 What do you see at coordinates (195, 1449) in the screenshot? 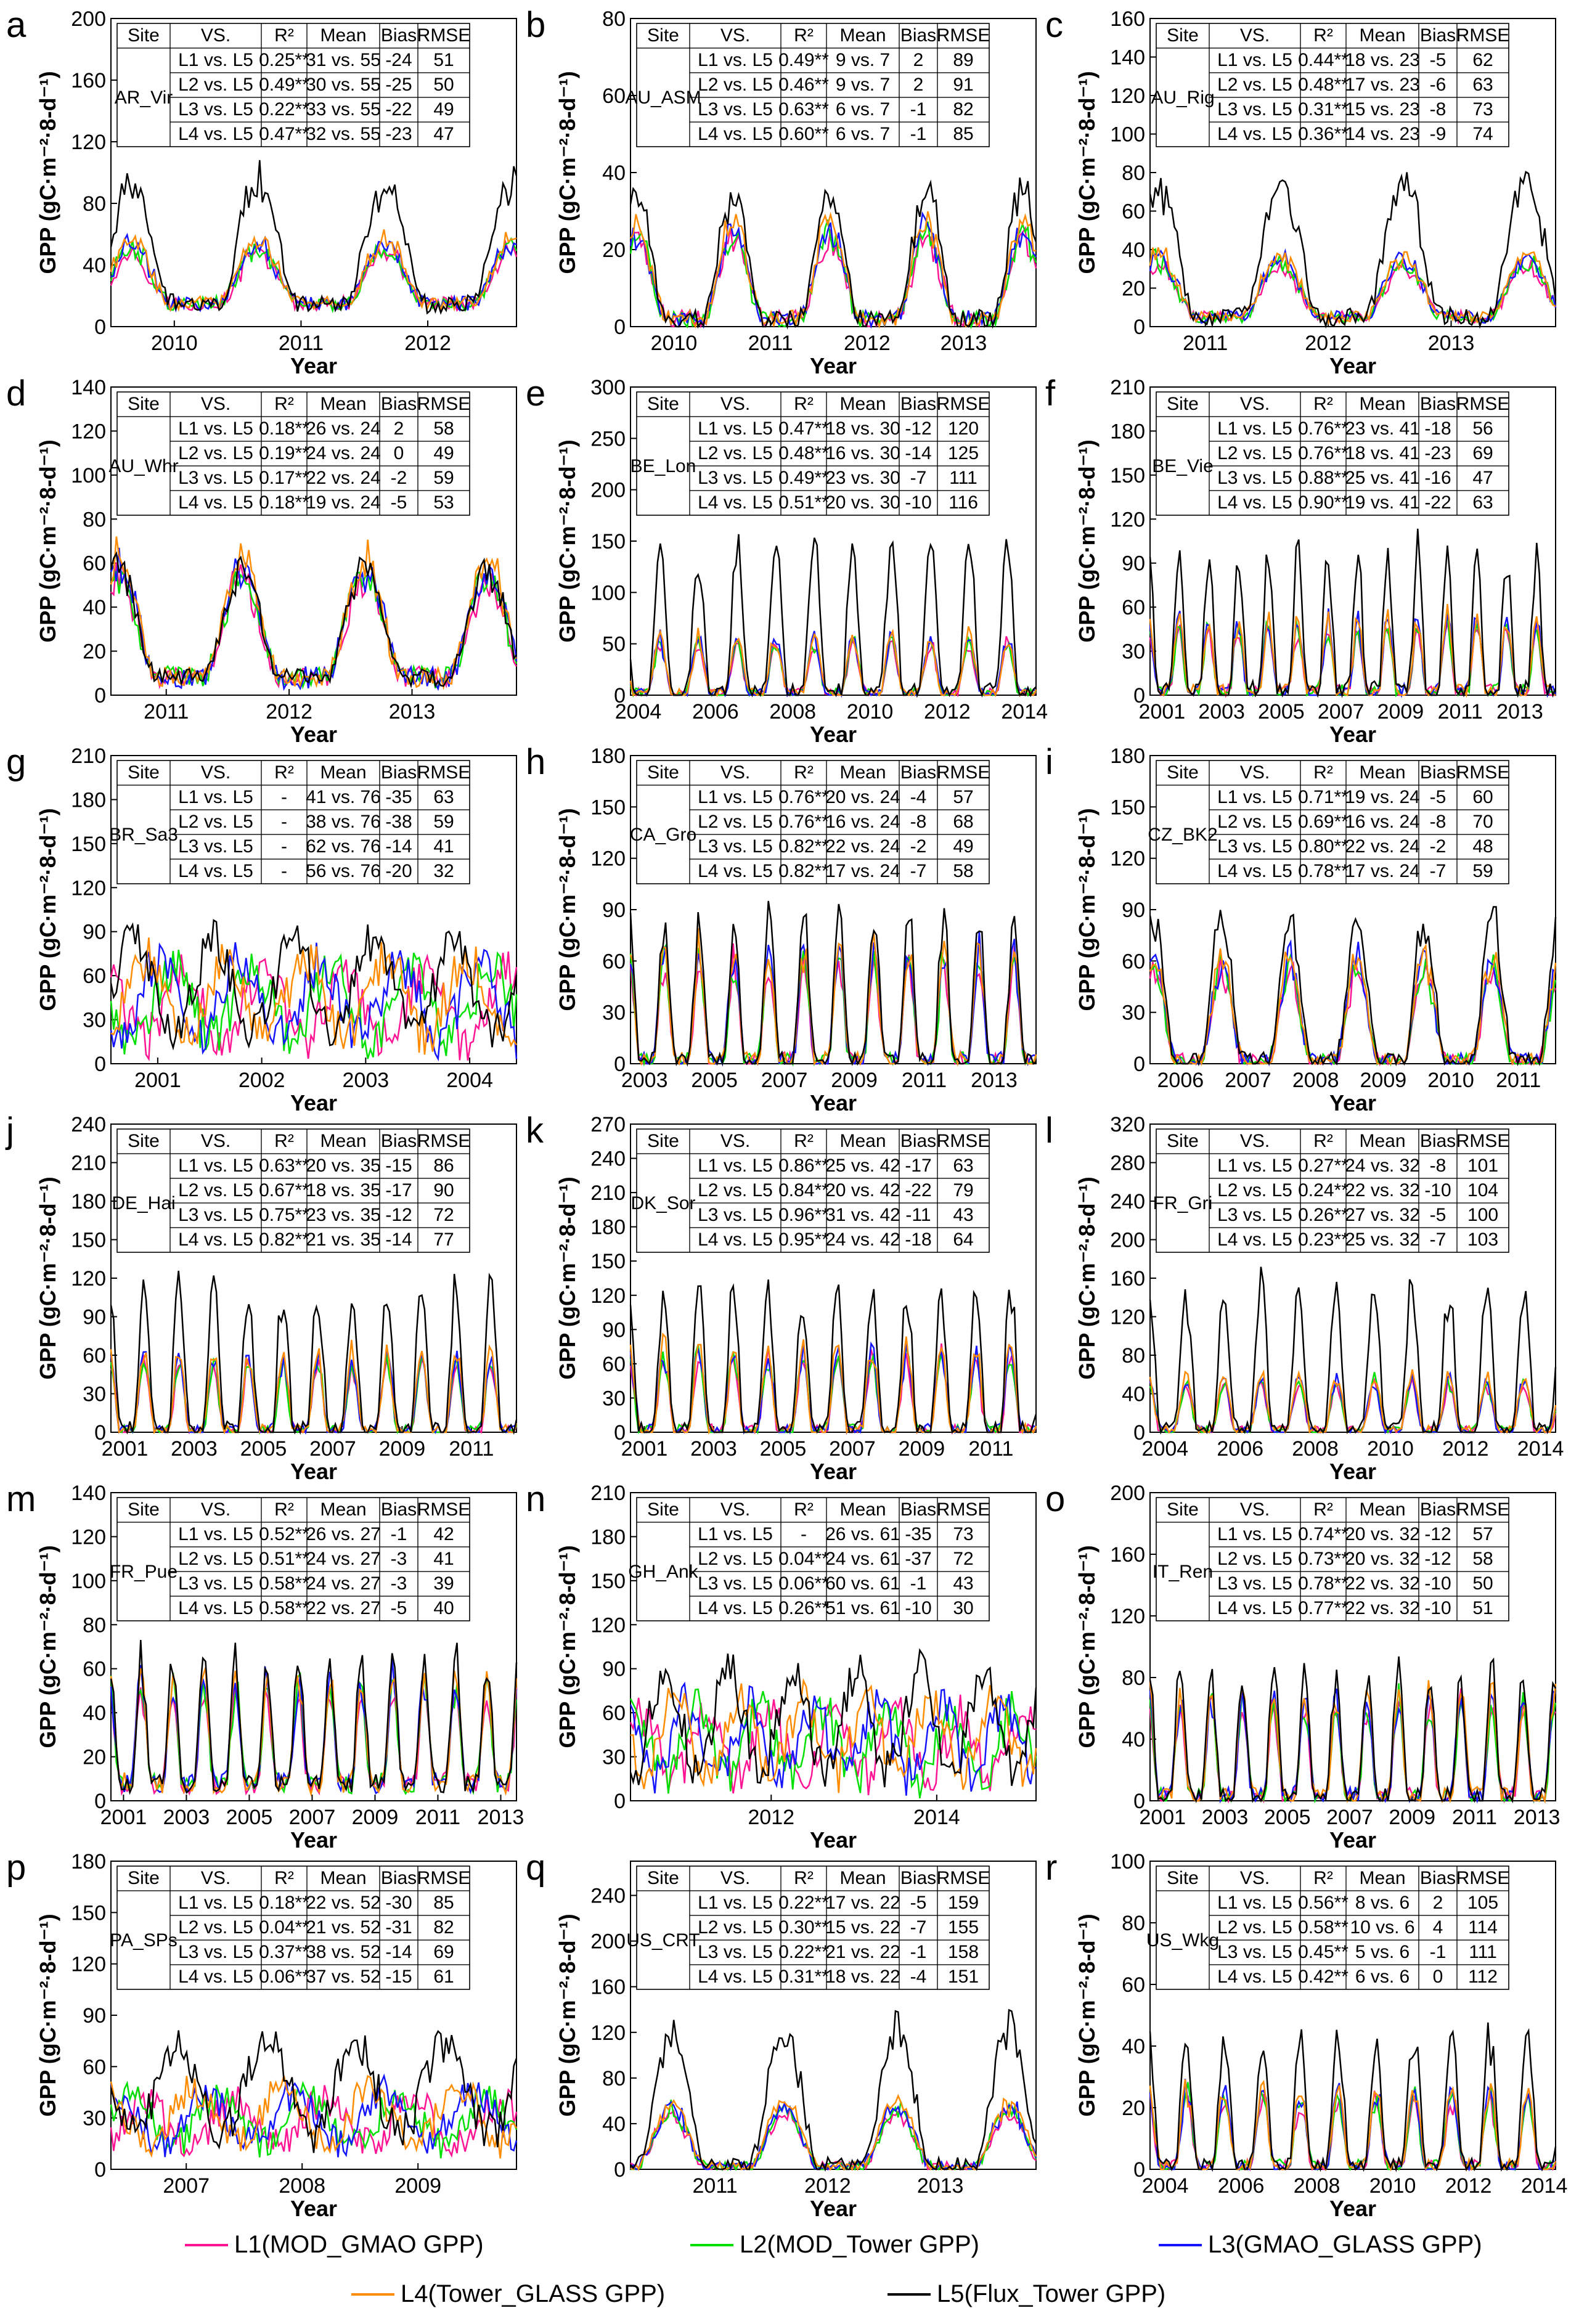
I see `x-tick-label: 2003` at bounding box center [195, 1449].